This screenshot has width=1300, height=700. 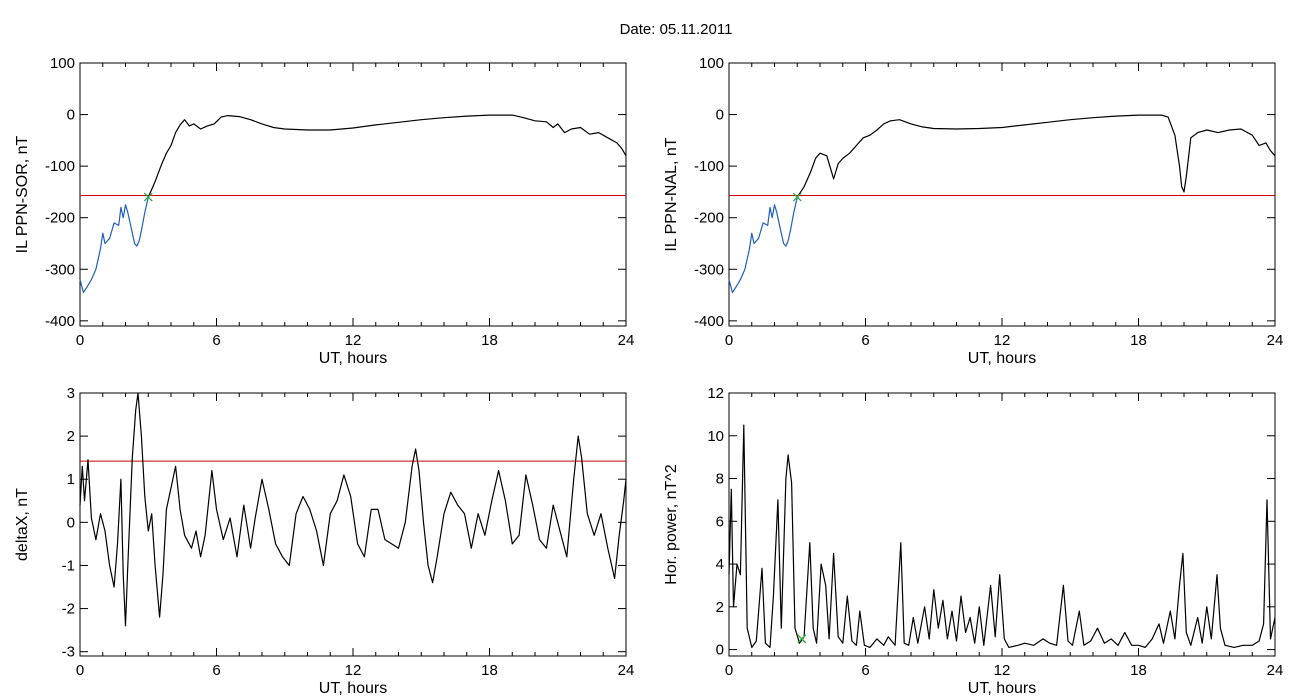 I want to click on y-tick-label: 12, so click(x=715, y=393).